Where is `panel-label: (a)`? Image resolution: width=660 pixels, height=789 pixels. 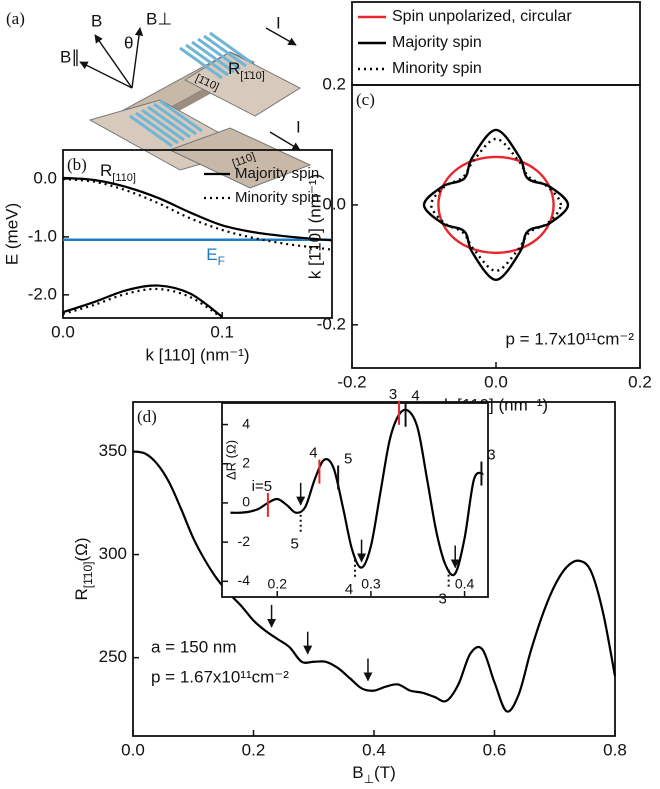 panel-label: (a) is located at coordinates (15, 18).